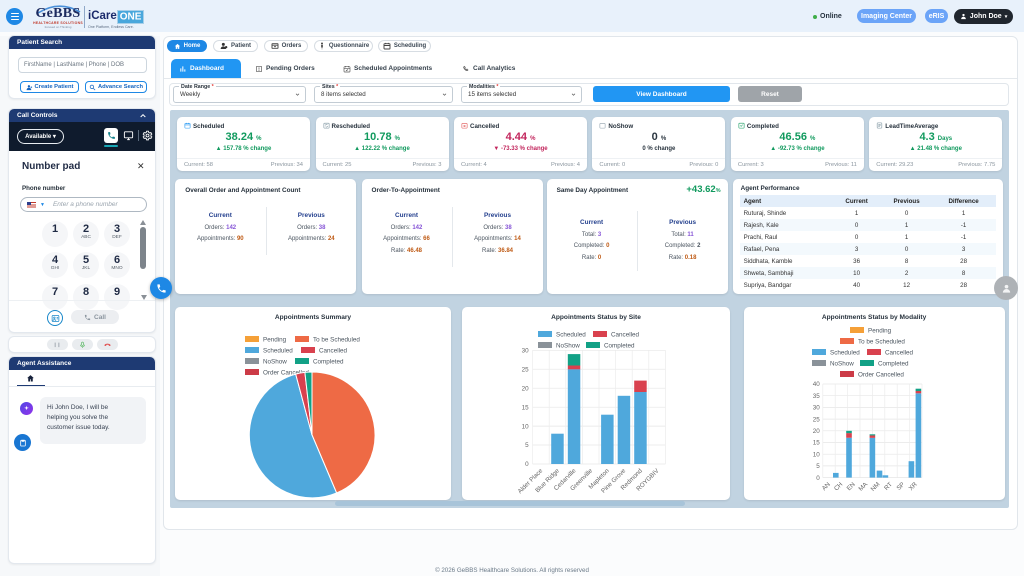 This screenshot has height=576, width=1024. I want to click on svg-text: CH, so click(839, 487).